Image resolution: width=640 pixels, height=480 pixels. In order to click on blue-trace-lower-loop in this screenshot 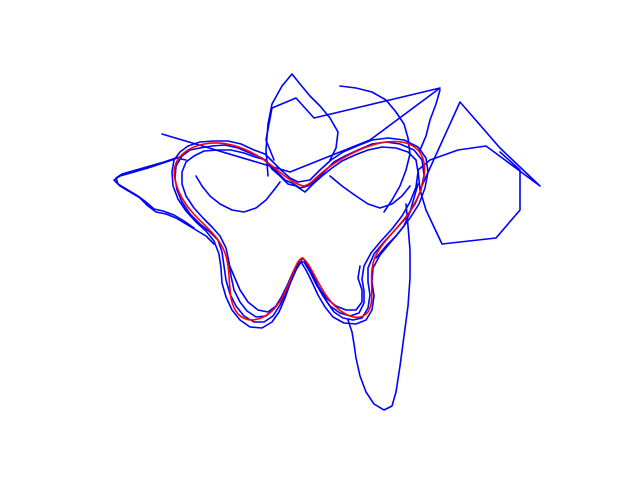, I will do `click(379, 307)`.